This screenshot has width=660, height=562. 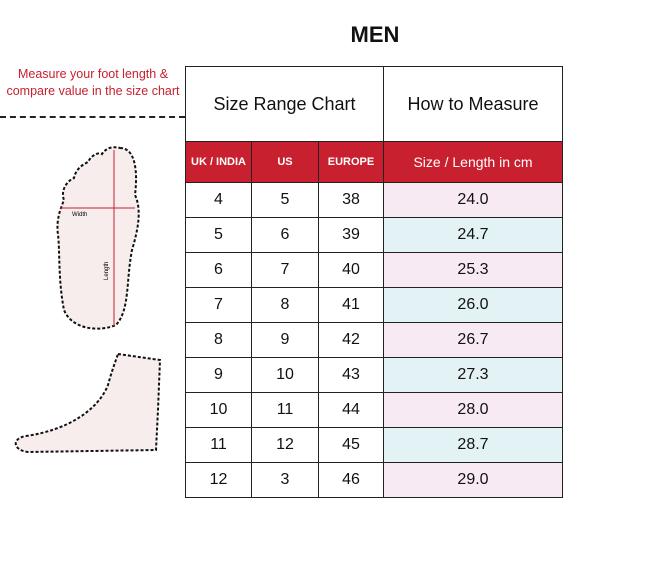 I want to click on table-row: 7 8 41 26.0, so click(x=374, y=305).